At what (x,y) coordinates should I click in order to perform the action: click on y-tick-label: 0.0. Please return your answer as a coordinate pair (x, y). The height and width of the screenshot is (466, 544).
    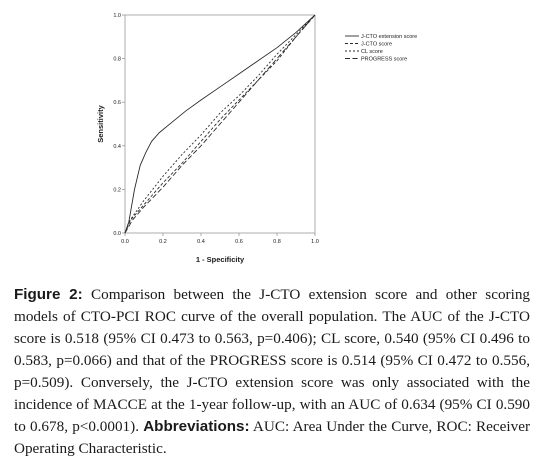
    Looking at the image, I should click on (117, 234).